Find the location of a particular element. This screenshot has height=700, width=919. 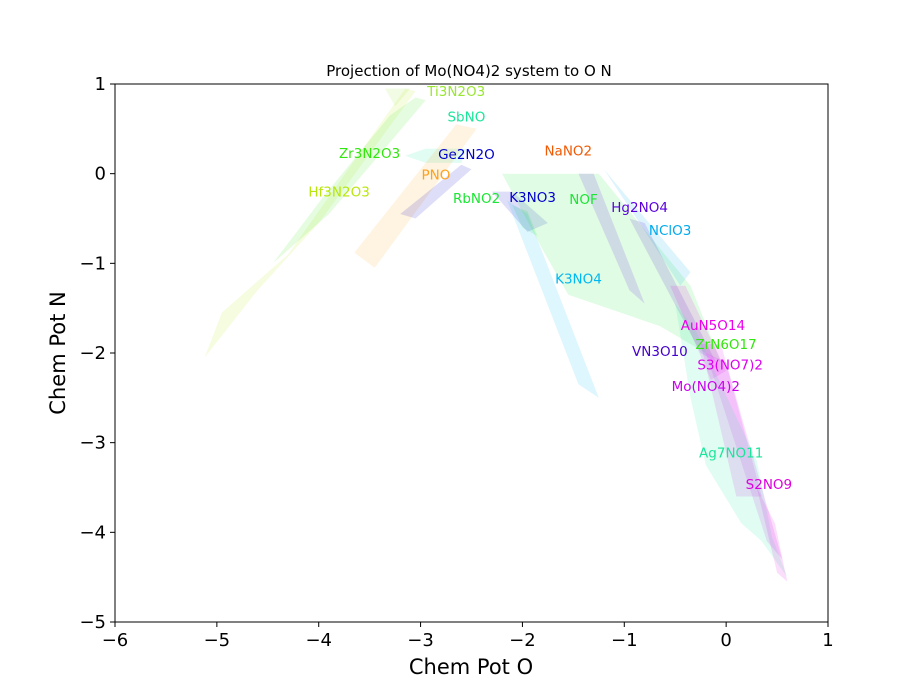

region-pno is located at coordinates (415, 196).